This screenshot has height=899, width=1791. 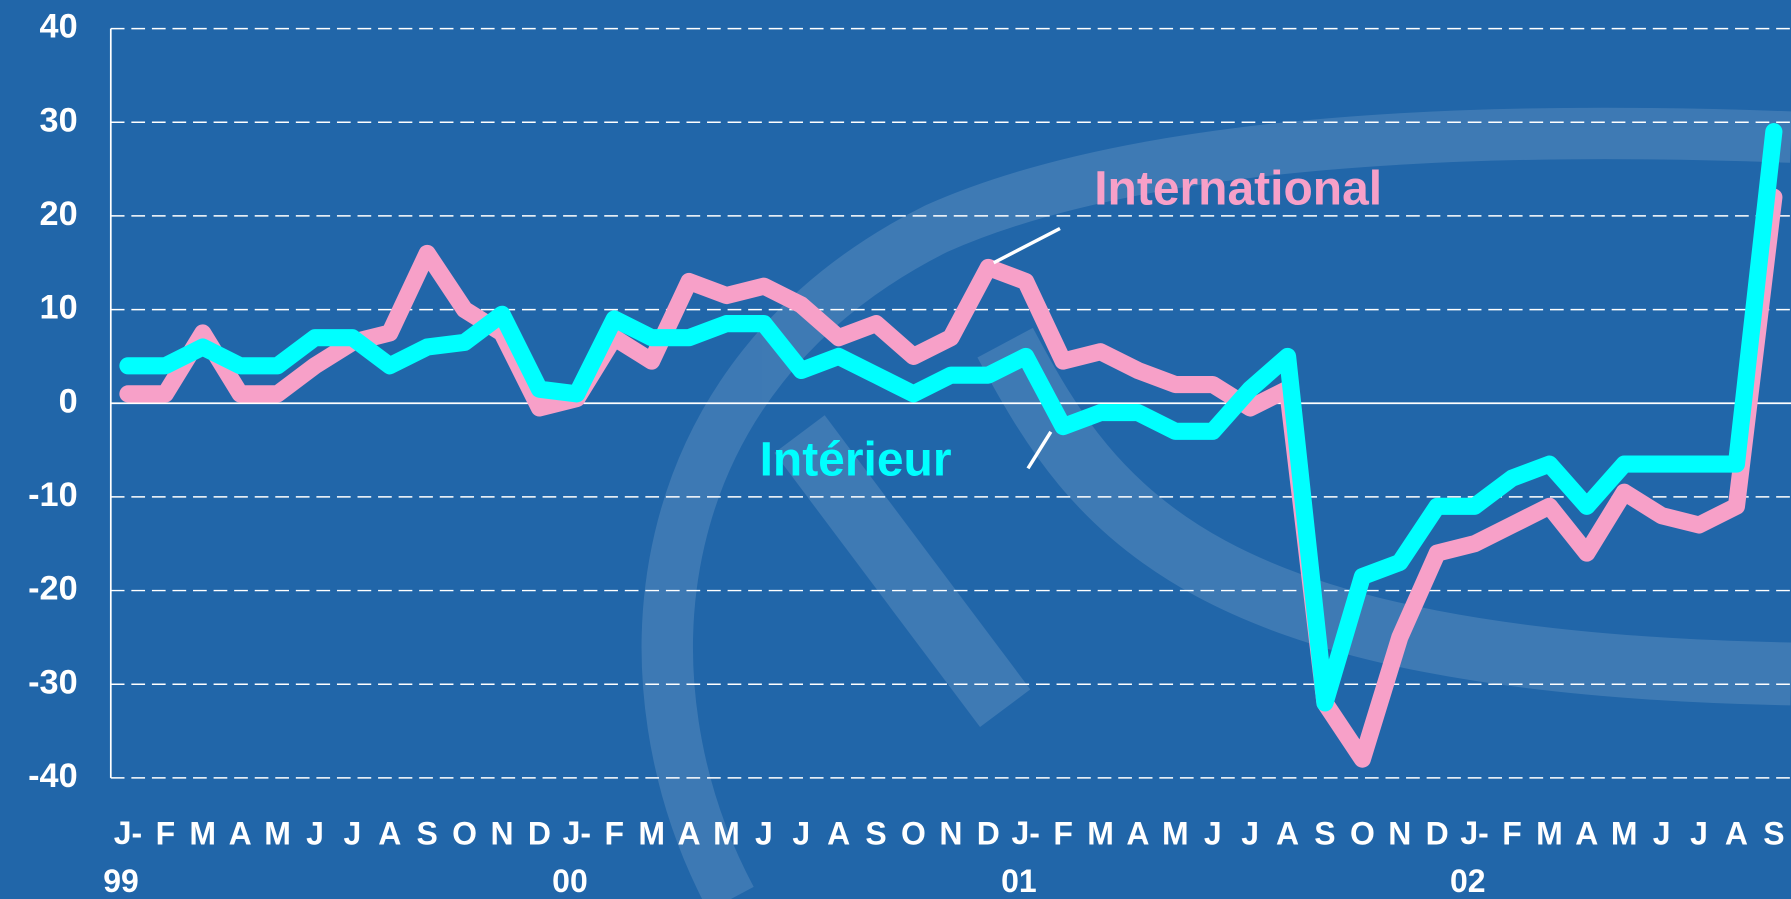 What do you see at coordinates (571, 857) in the screenshot?
I see `x-tick-label: J-00` at bounding box center [571, 857].